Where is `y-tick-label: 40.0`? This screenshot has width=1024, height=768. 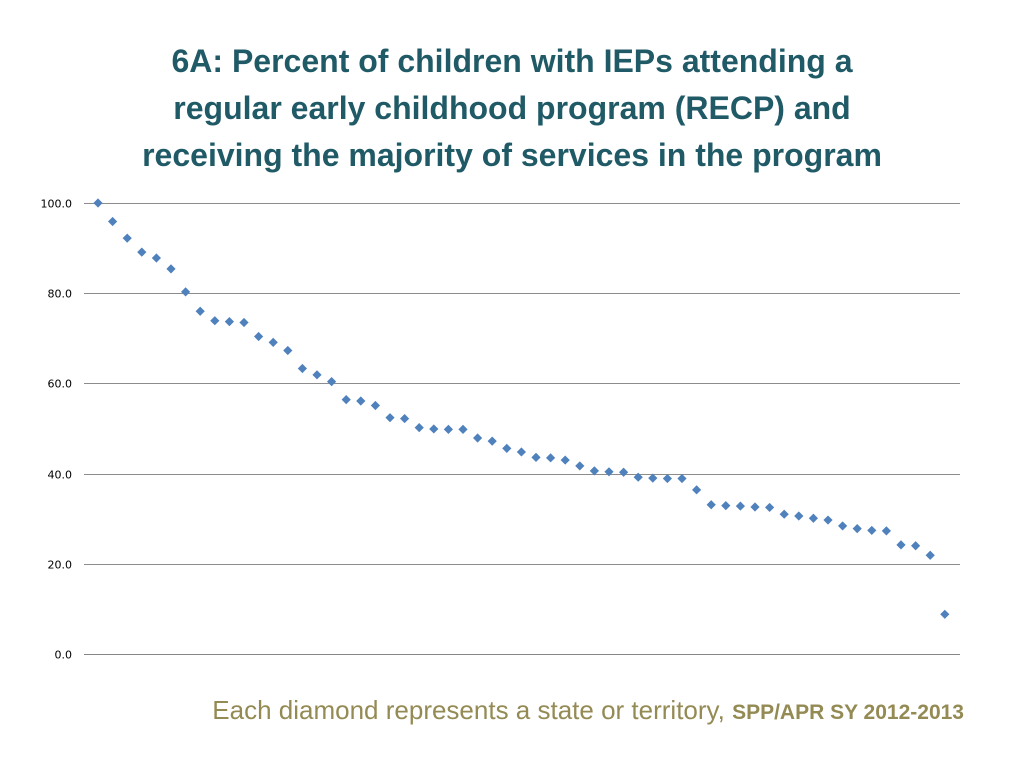
y-tick-label: 40.0 is located at coordinates (60, 475).